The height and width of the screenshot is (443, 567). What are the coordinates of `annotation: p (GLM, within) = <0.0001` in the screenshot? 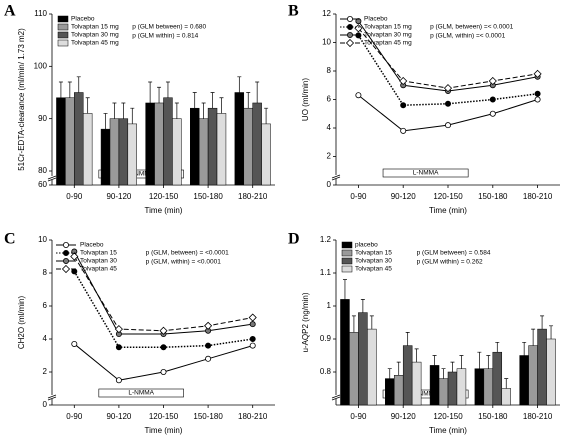 It's located at (184, 262).